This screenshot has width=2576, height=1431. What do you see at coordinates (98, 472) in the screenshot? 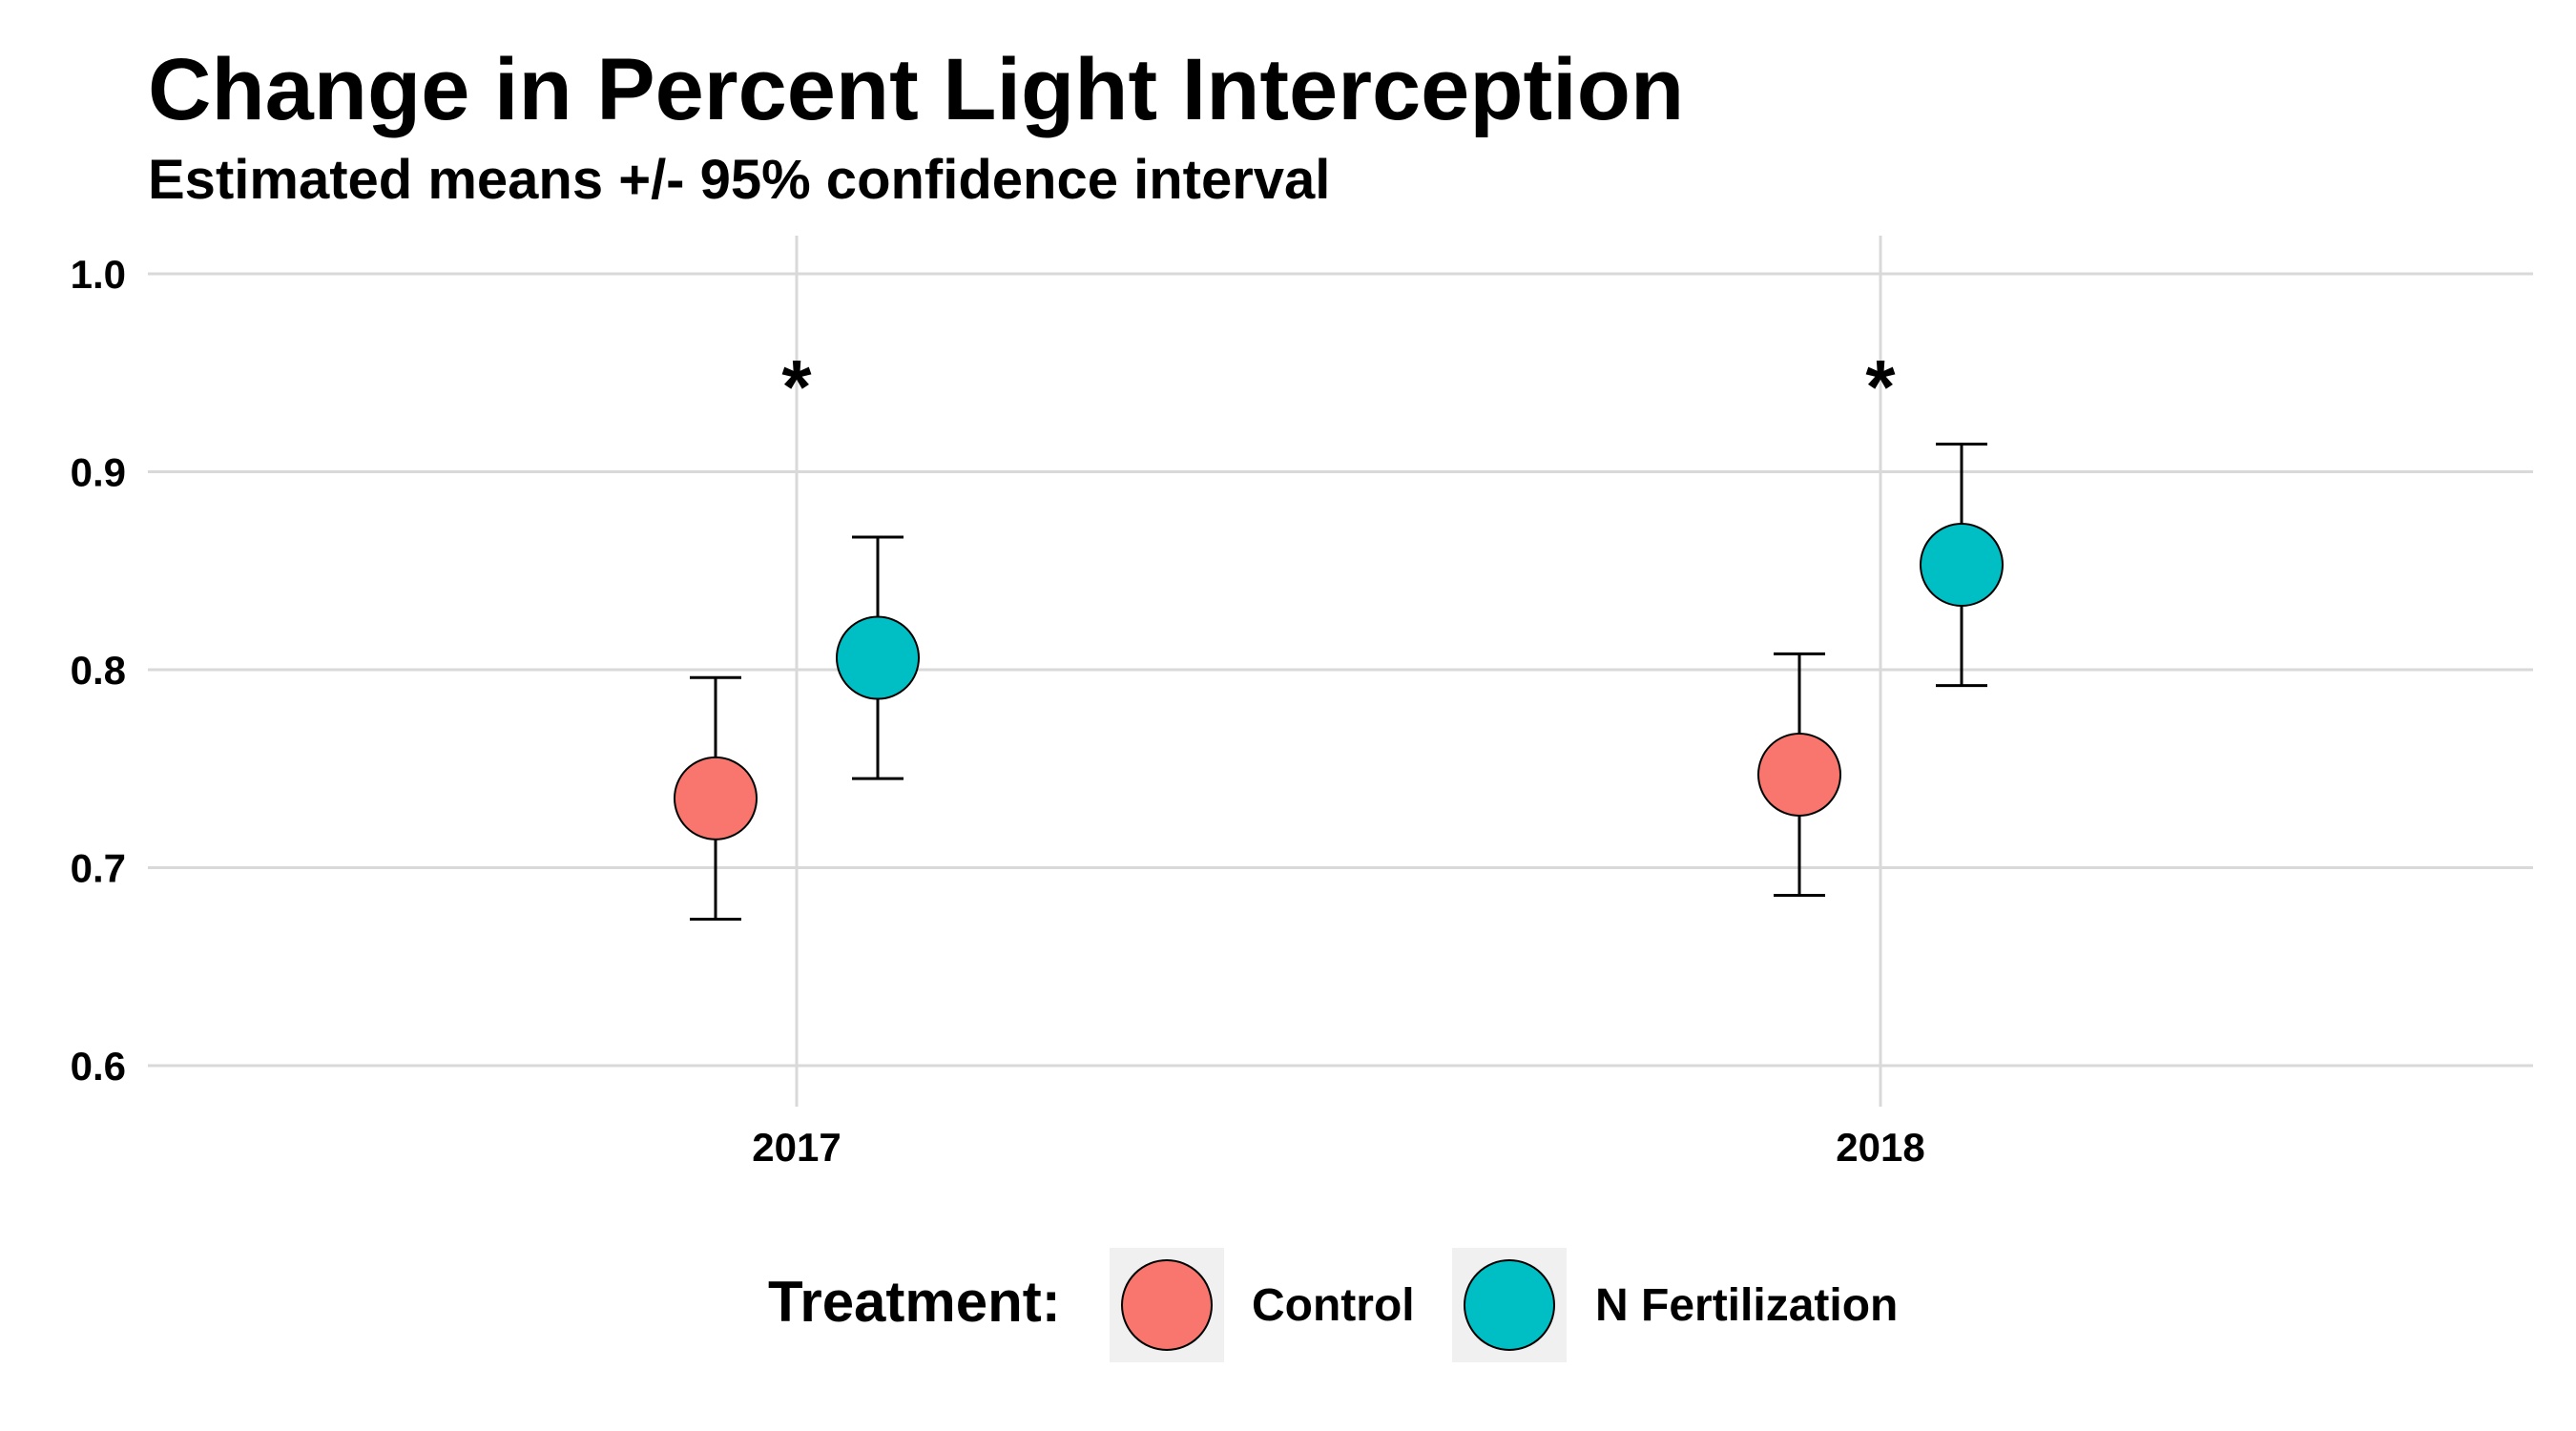
I see `y-tick-label: 0.9` at bounding box center [98, 472].